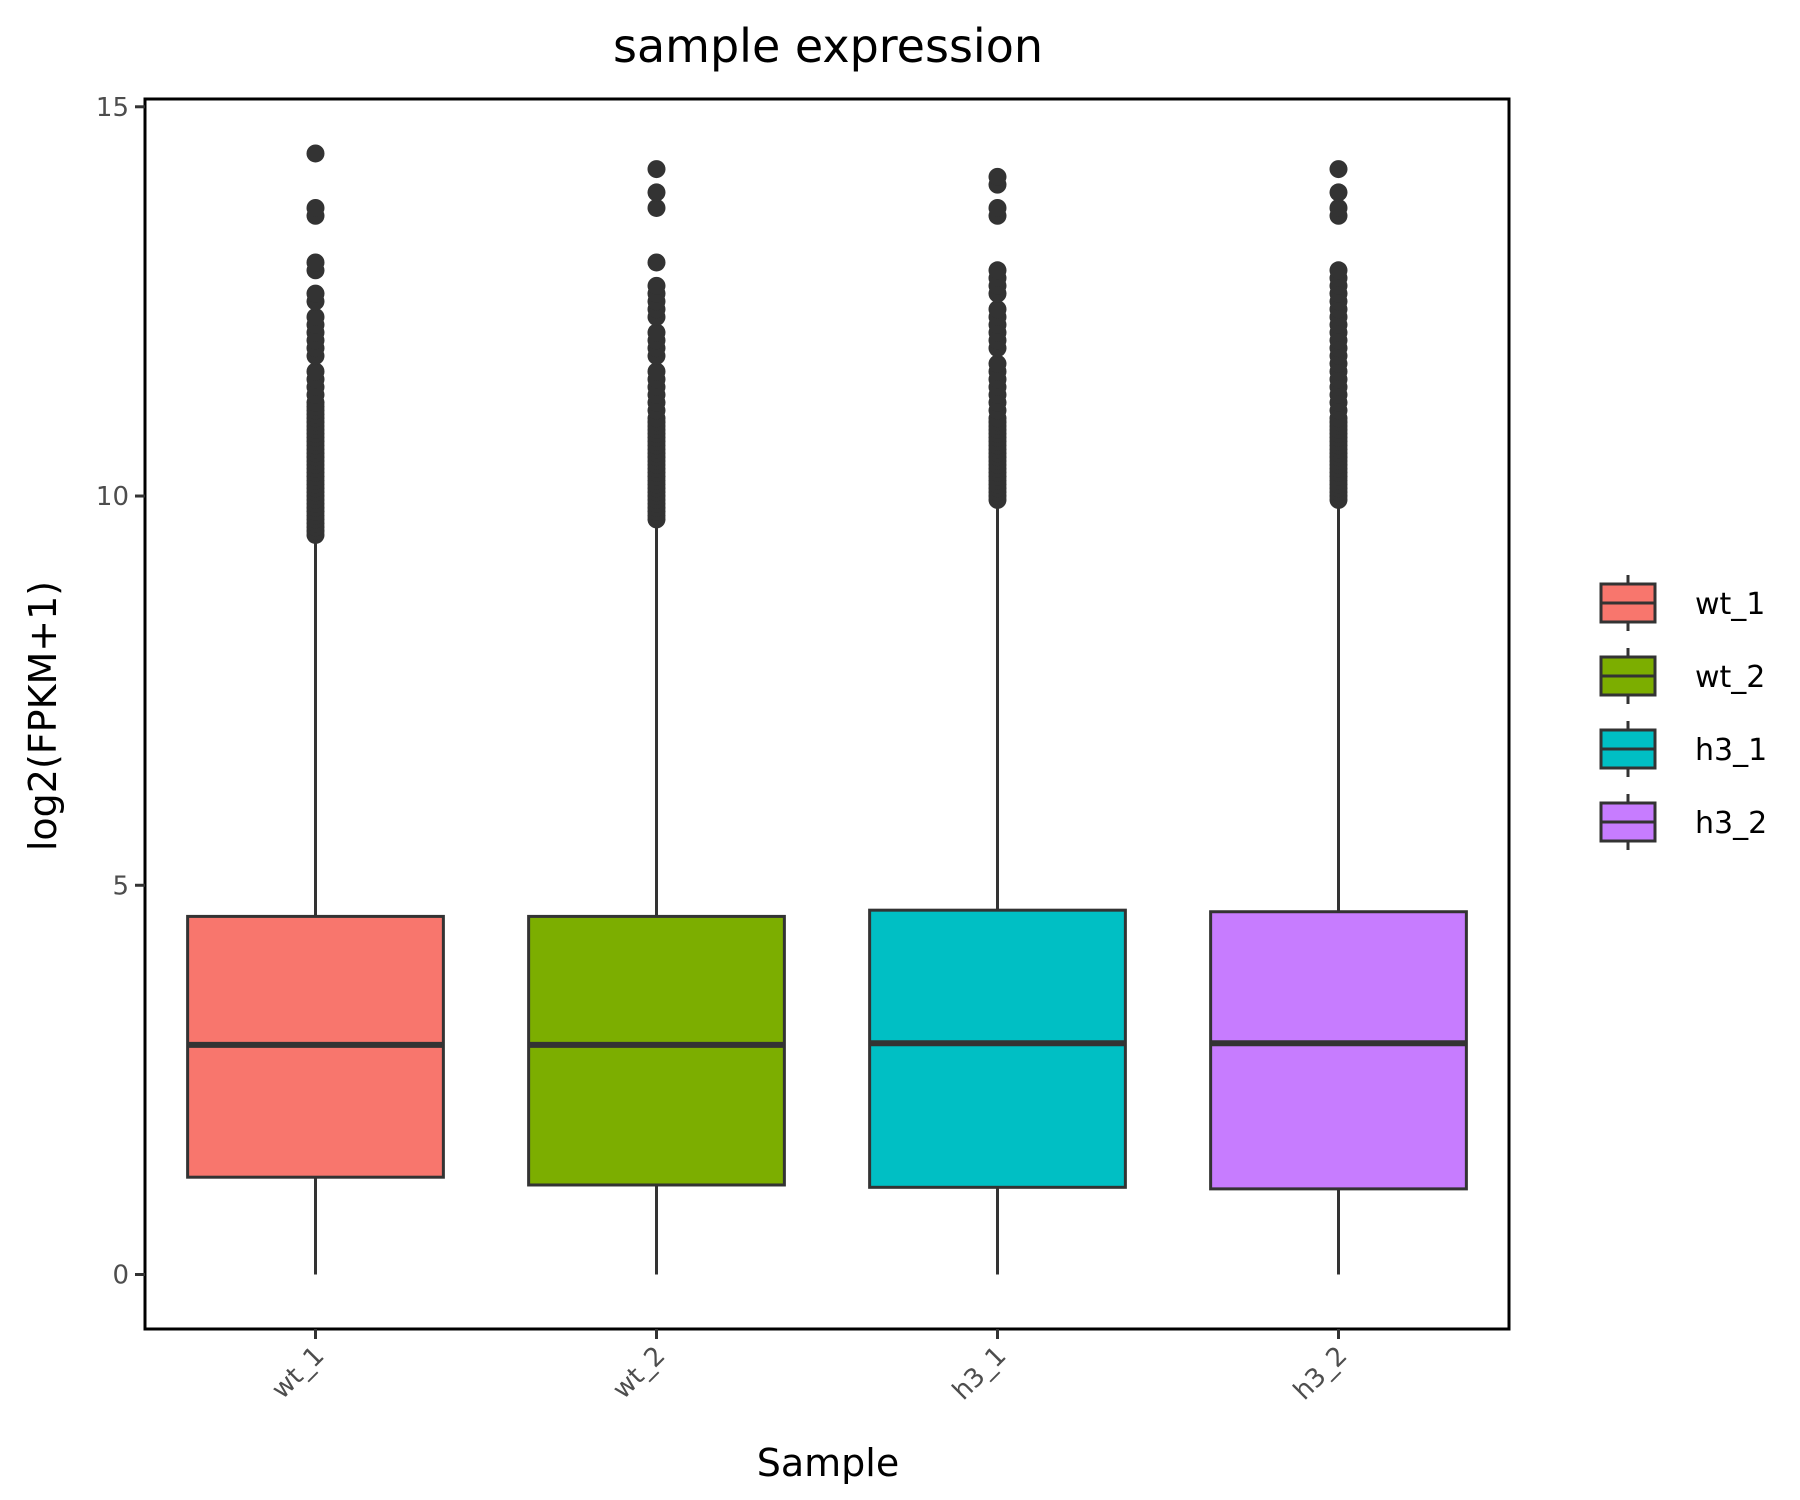  Describe the element at coordinates (1320, 1373) in the screenshot. I see `x-tick-label: h3_2` at that location.